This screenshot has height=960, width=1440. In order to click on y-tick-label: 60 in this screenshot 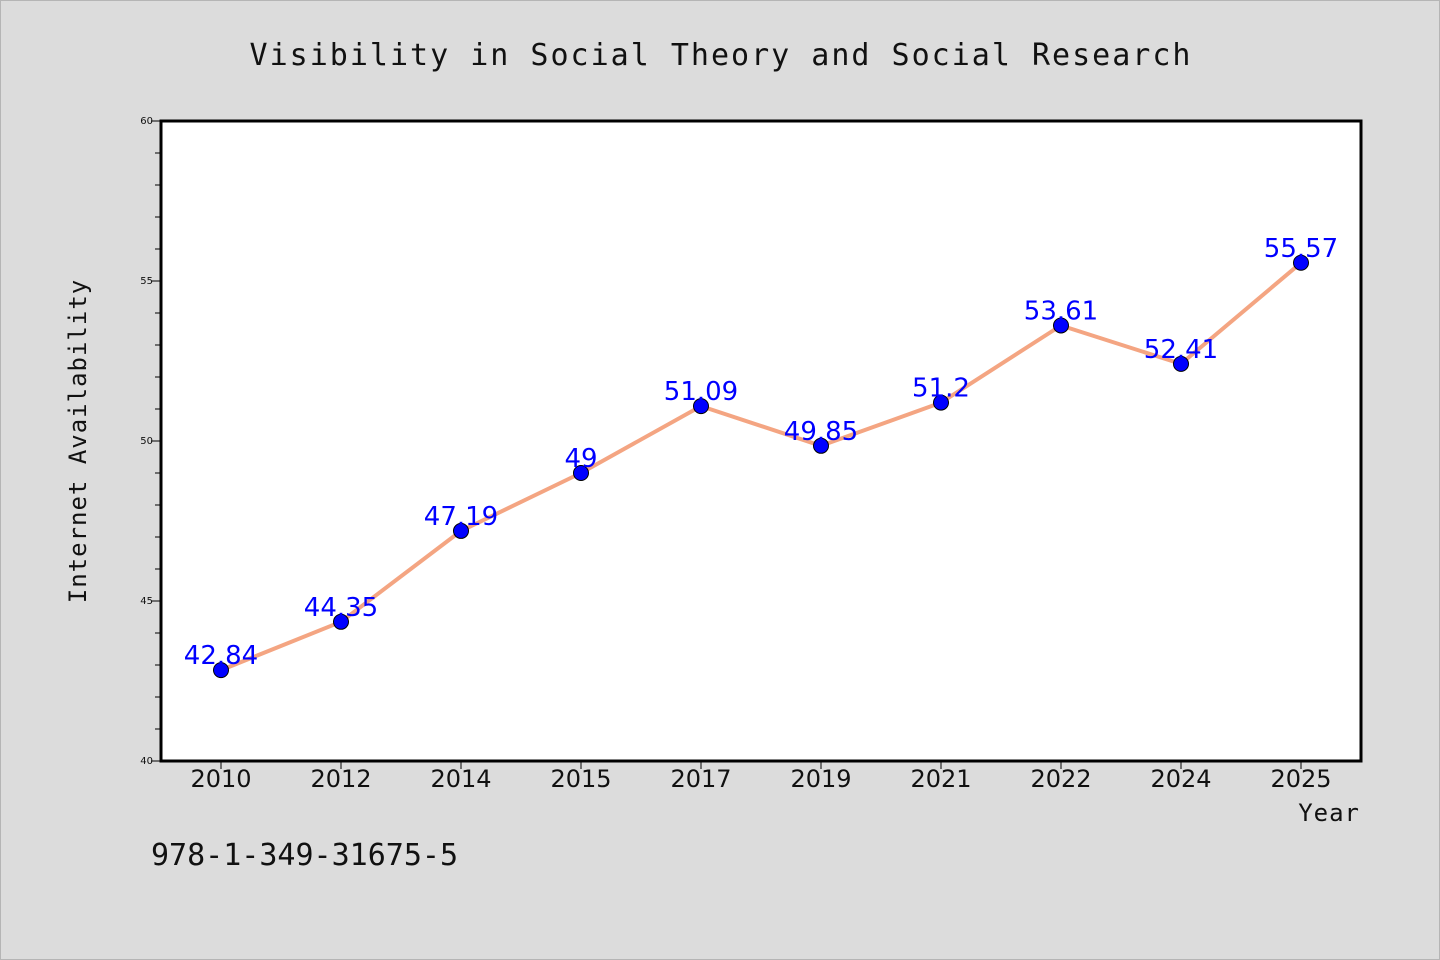, I will do `click(146, 121)`.